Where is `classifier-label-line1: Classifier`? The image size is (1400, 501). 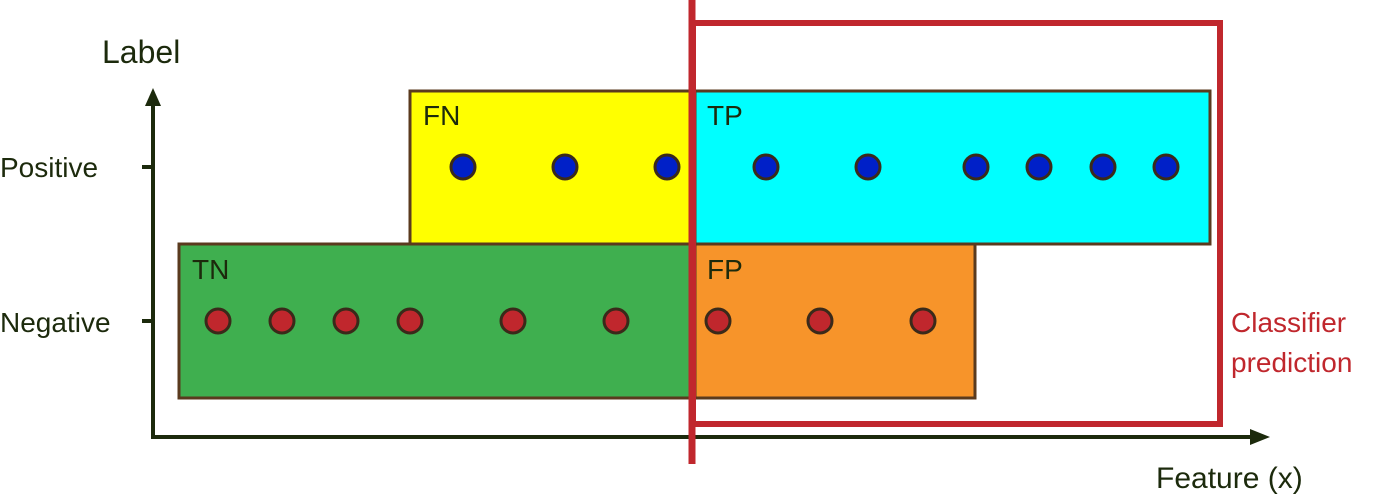
classifier-label-line1: Classifier is located at coordinates (1288, 322).